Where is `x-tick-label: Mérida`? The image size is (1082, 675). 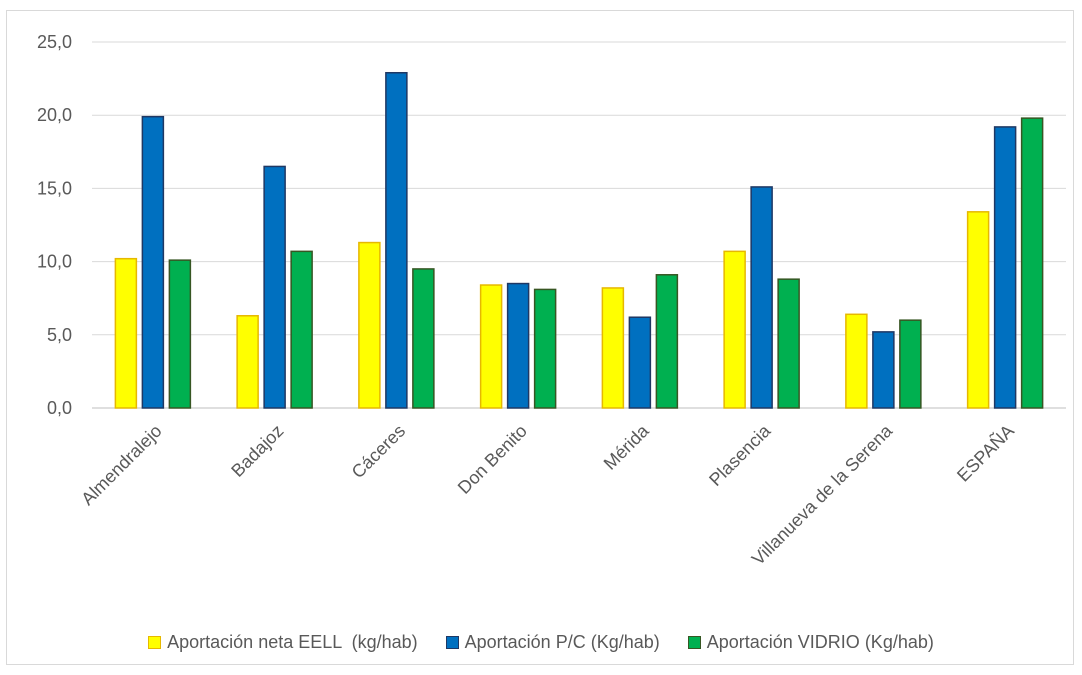
x-tick-label: Mérida is located at coordinates (627, 447).